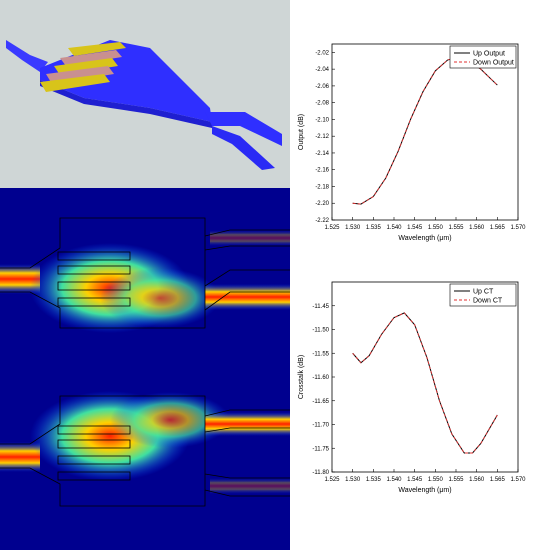 The image size is (550, 550). What do you see at coordinates (483, 292) in the screenshot?
I see `legend-label: Up CT` at bounding box center [483, 292].